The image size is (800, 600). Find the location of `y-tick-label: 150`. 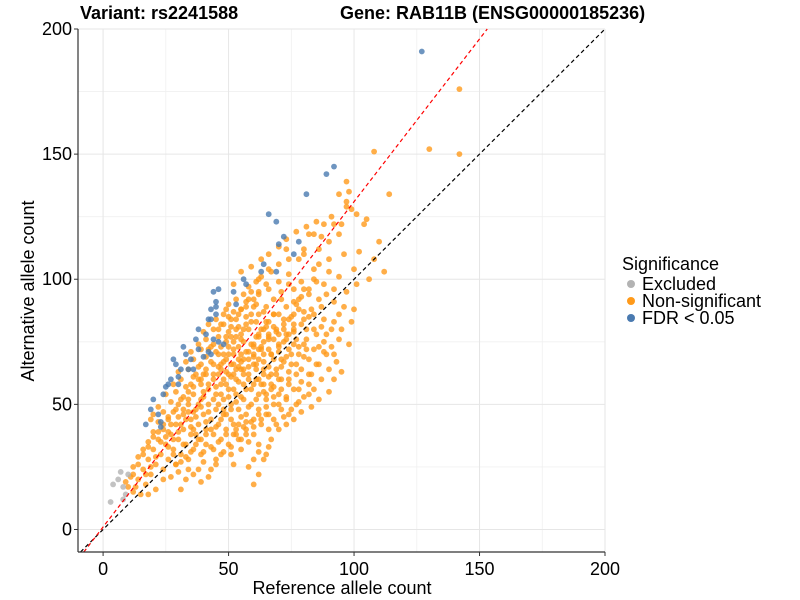

y-tick-label: 150 is located at coordinates (57, 154).